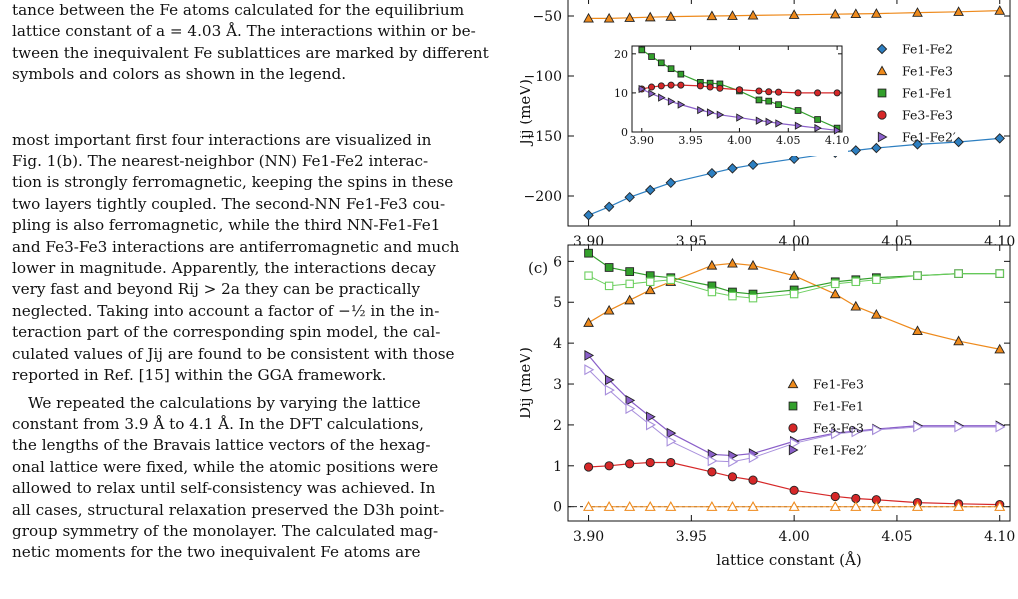 The width and height of the screenshot is (1018, 599). What do you see at coordinates (624, 132) in the screenshot?
I see `y-tick-label: 0` at bounding box center [624, 132].